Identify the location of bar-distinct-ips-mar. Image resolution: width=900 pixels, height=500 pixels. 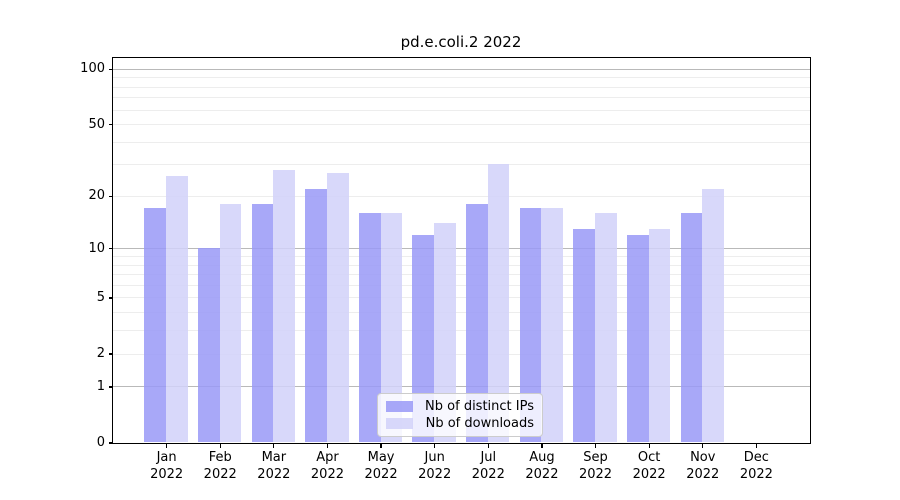
(262, 323).